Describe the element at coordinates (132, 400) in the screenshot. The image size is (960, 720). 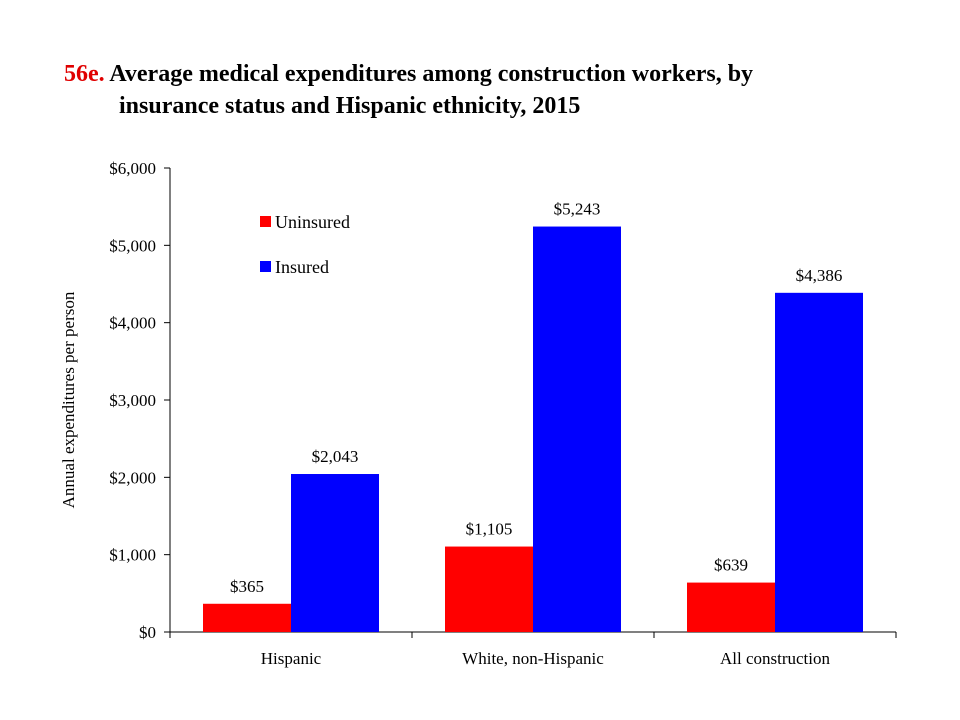
I see `y-tick-label: $3,000` at that location.